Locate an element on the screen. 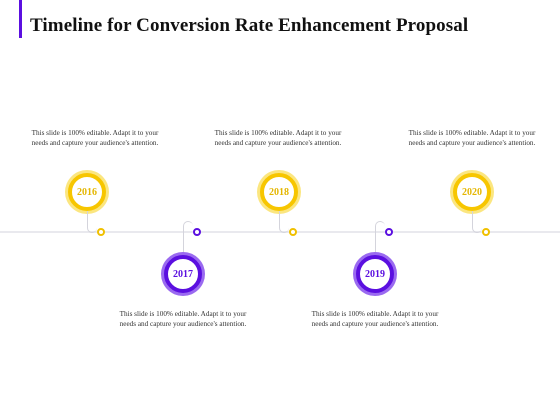  year-badge: 2019 is located at coordinates (375, 274).